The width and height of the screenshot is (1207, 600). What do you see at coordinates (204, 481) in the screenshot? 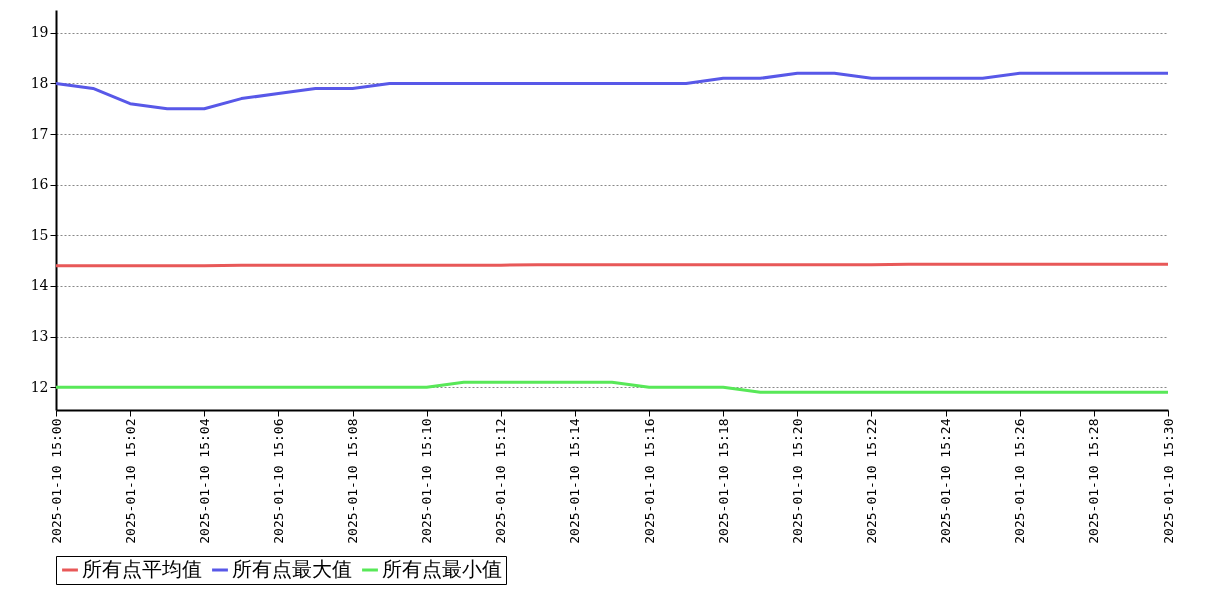
I see `x-tick-label: 2025-01-10 15:04` at bounding box center [204, 481].